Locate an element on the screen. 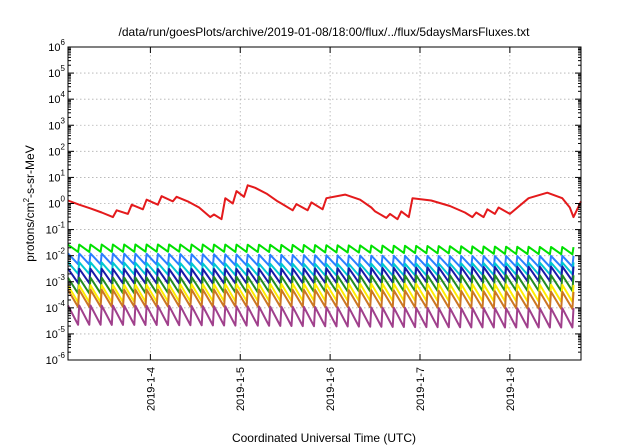  y-axis-label-sup: 2 is located at coordinates (26, 199).